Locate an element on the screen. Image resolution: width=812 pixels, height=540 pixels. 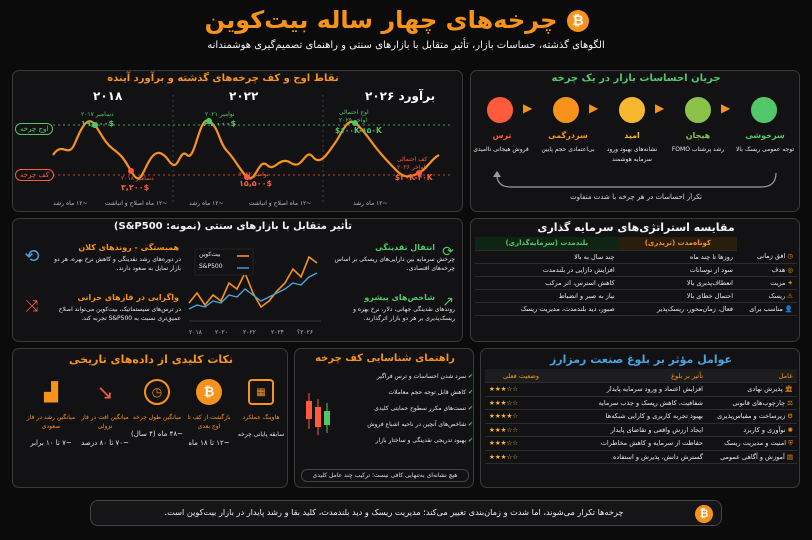
left-item-title: همبستگی - روندهای کلان is located at coordinates (128, 247).